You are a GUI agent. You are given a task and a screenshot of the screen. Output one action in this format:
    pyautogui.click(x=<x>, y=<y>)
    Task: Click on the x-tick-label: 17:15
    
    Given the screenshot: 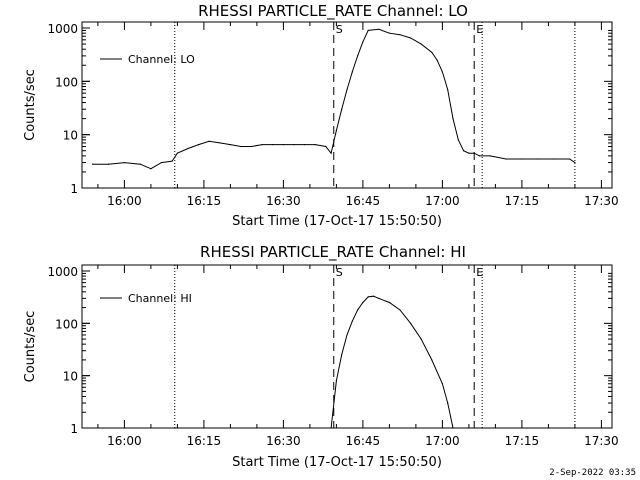 What is the action you would take?
    pyautogui.click(x=522, y=441)
    